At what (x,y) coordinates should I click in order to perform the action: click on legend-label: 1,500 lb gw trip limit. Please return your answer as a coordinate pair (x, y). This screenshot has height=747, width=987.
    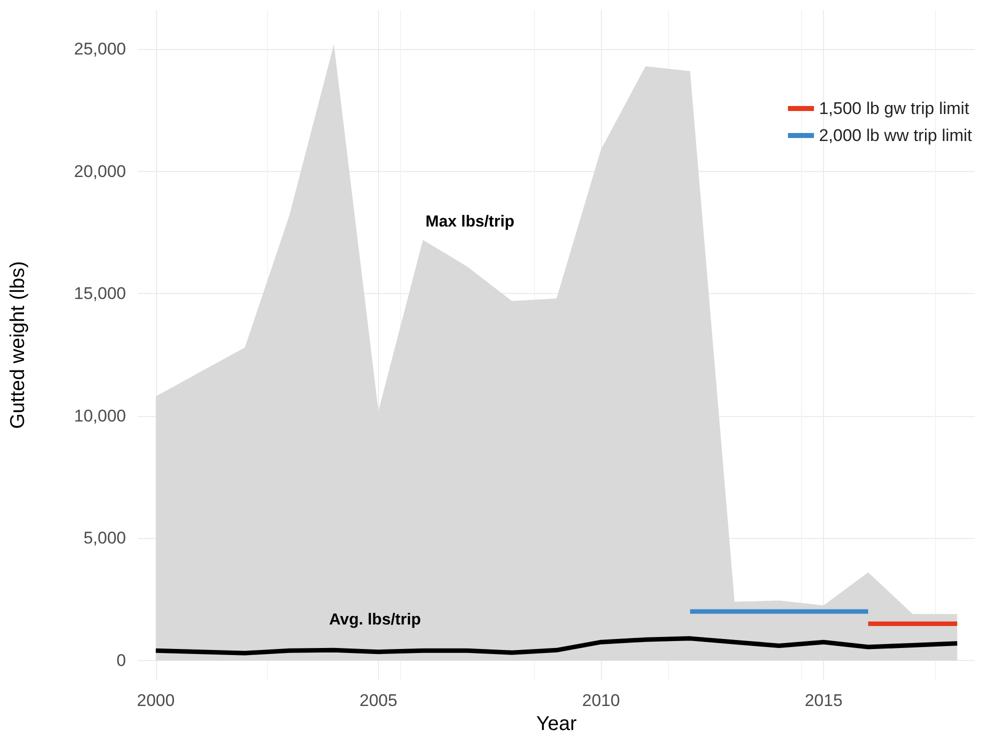
    Looking at the image, I should click on (894, 108).